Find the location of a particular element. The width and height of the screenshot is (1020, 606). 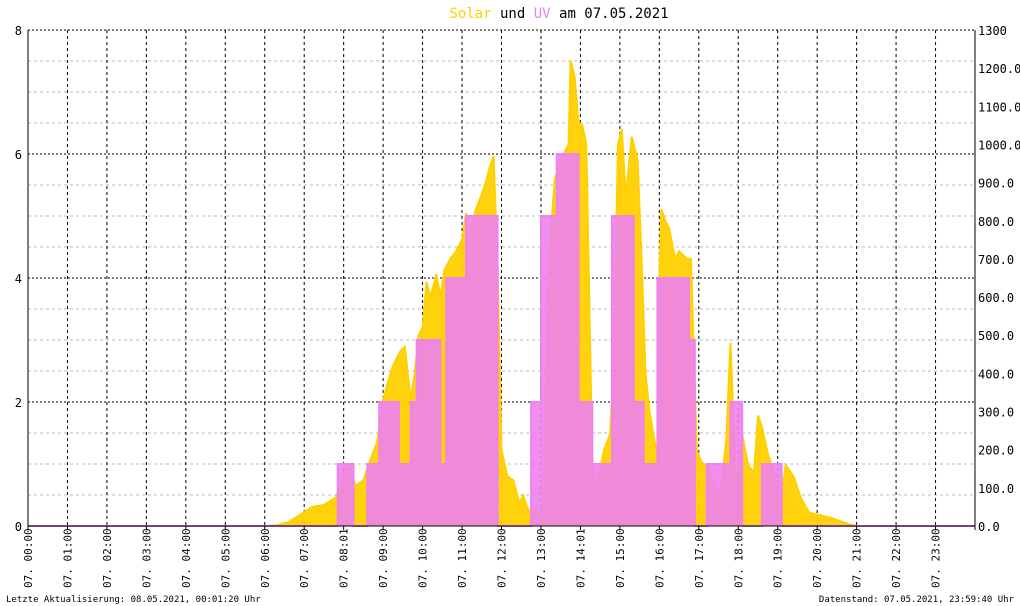

x-tick-label: 07. 05:00 is located at coordinates (225, 558).